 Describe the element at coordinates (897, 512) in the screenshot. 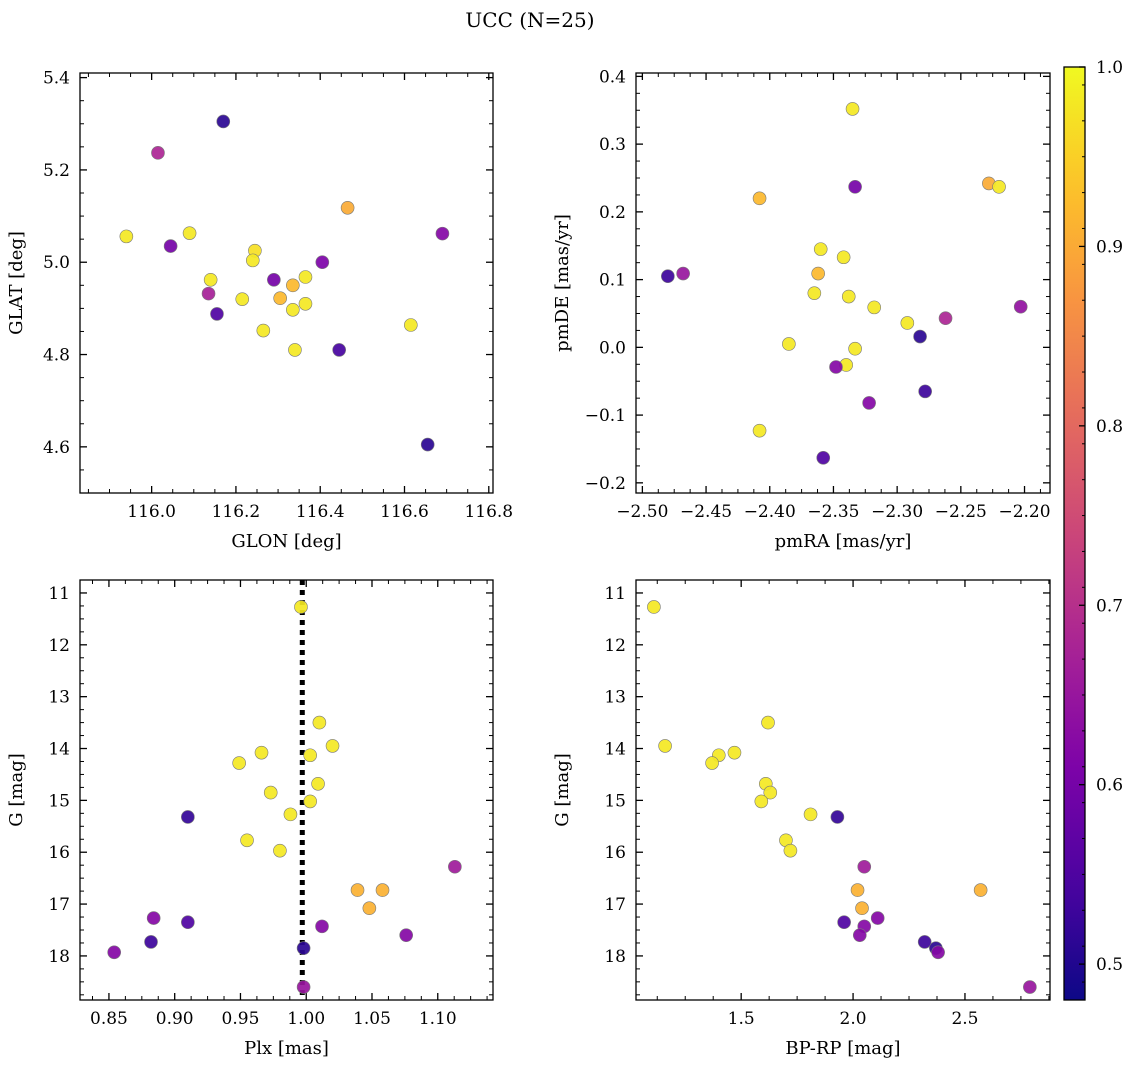

I see `x-tick-label: −2.30` at that location.